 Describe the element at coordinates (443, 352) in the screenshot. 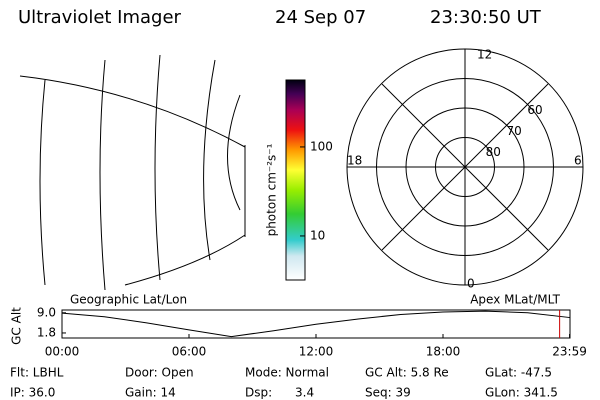

I see `x-tick-label: 18:00` at that location.